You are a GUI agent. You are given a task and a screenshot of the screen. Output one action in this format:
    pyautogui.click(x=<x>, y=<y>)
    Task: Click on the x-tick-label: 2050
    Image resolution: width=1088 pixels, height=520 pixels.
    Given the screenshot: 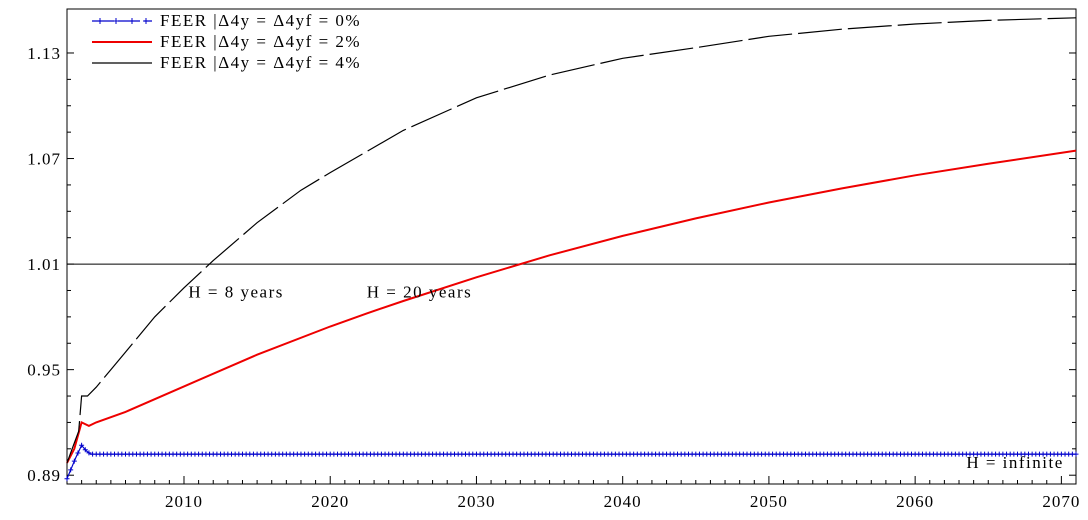 What is the action you would take?
    pyautogui.click(x=769, y=501)
    